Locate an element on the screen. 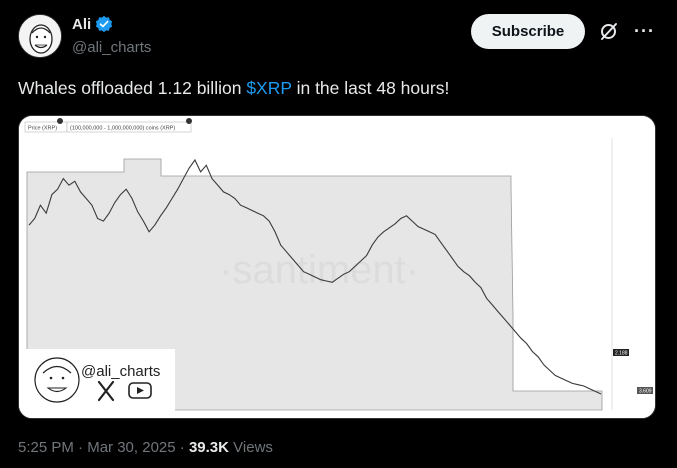 This screenshot has height=468, width=677. author-name: Ali is located at coordinates (92, 24).